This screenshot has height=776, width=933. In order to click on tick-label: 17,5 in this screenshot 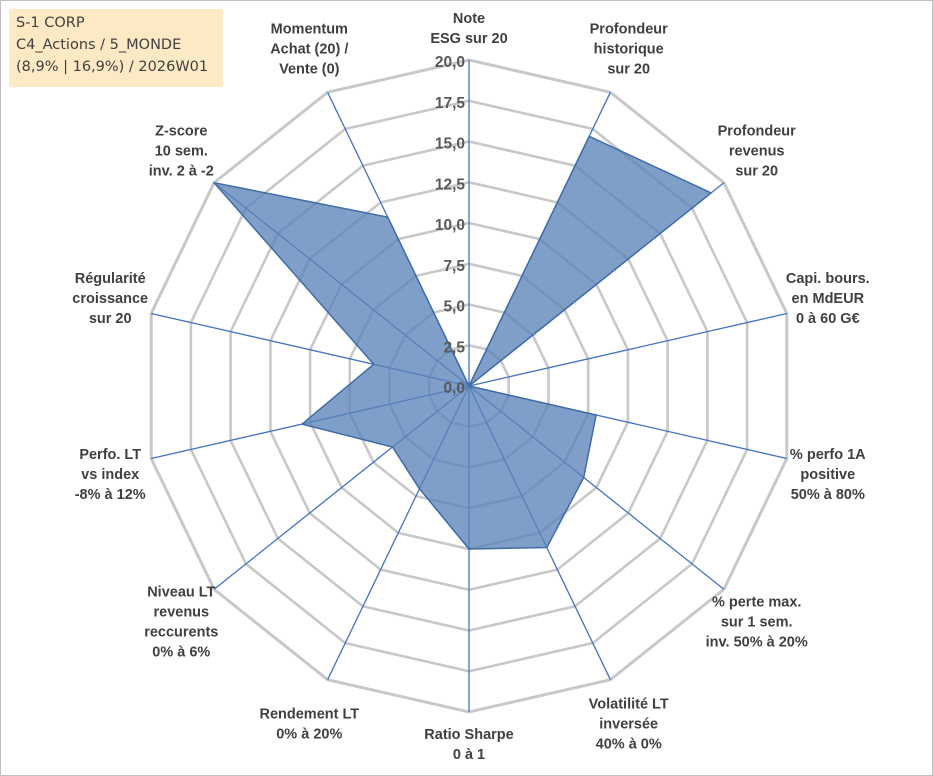, I will do `click(450, 103)`.